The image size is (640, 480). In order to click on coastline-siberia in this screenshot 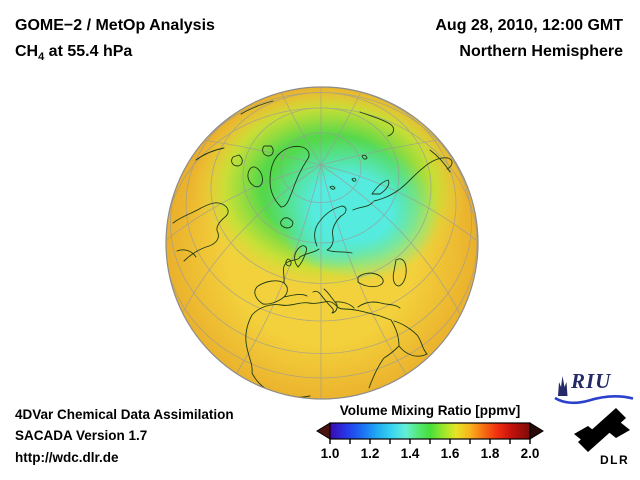, I will do `click(402, 184)`.